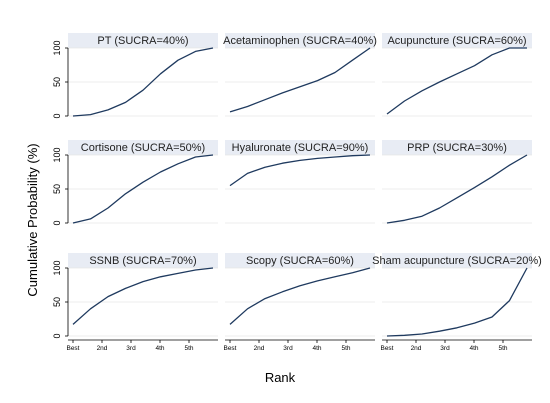  I want to click on x-axis-label: Rank, so click(280, 377).